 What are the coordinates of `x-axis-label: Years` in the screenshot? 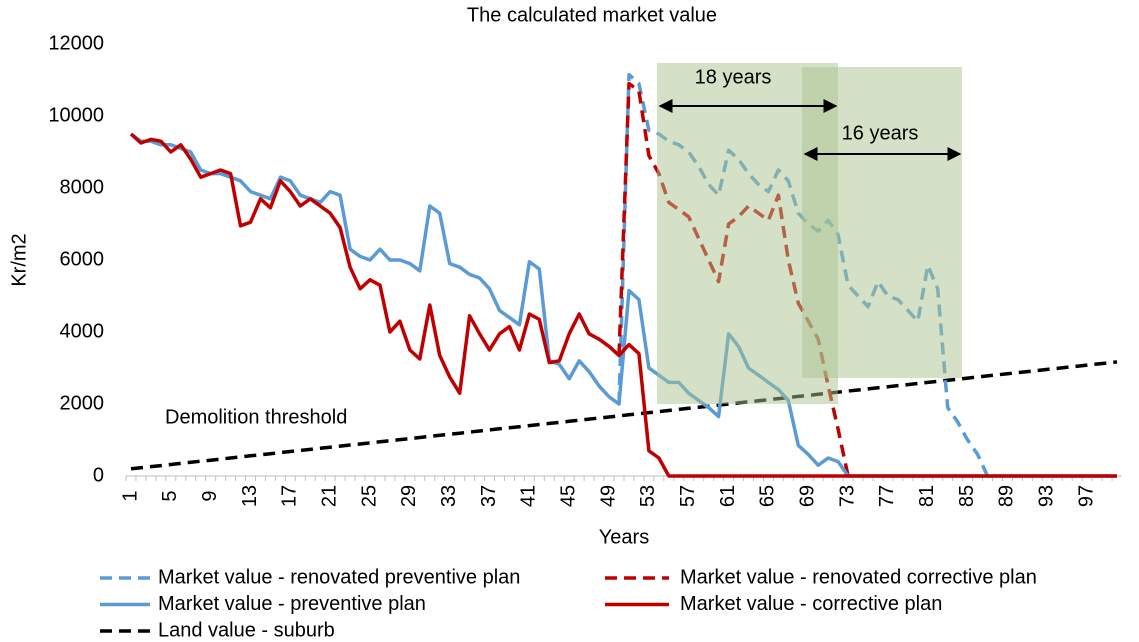 It's located at (624, 537).